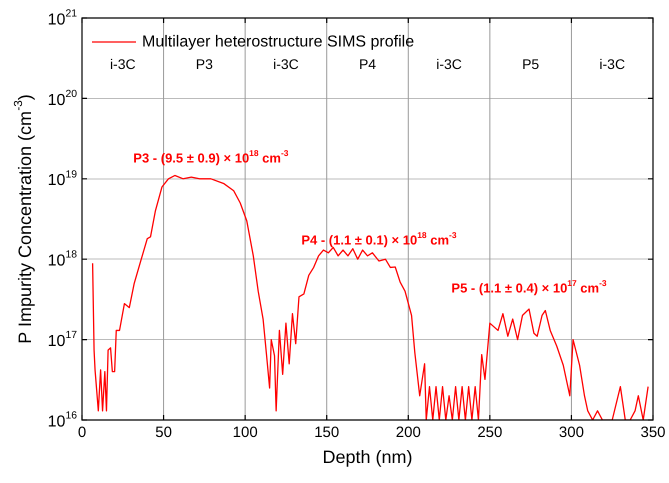 This screenshot has width=669, height=483. What do you see at coordinates (653, 433) in the screenshot?
I see `x-tick-label: 350` at bounding box center [653, 433].